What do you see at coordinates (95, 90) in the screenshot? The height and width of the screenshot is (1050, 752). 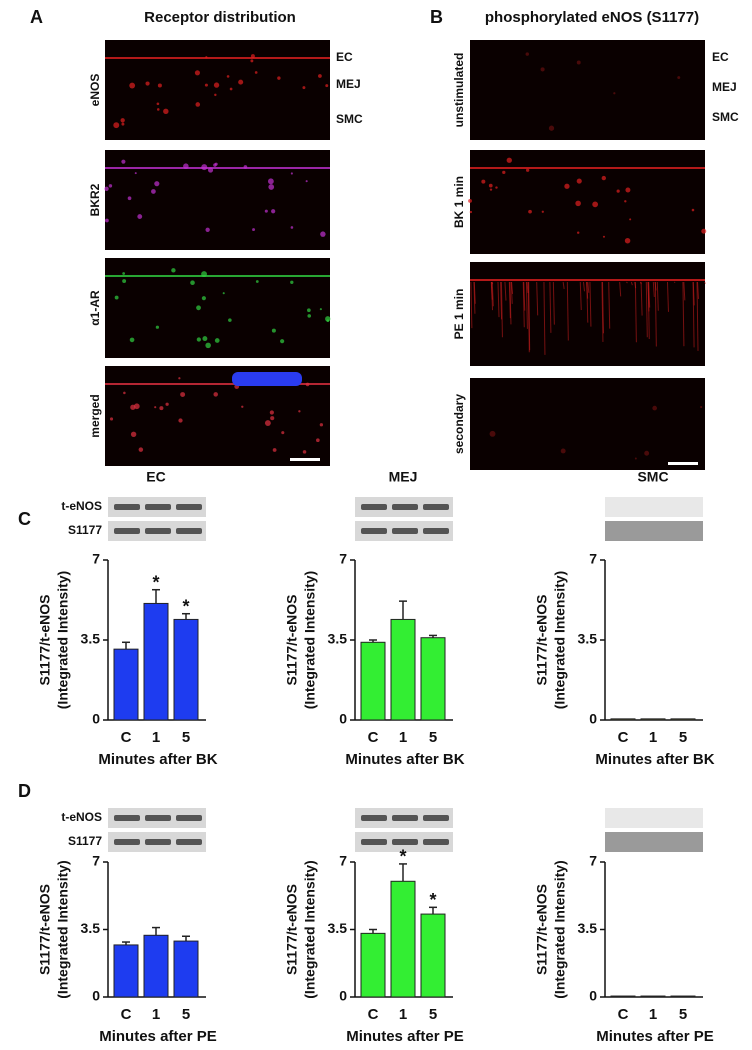 I see `image-label: eNOS` at bounding box center [95, 90].